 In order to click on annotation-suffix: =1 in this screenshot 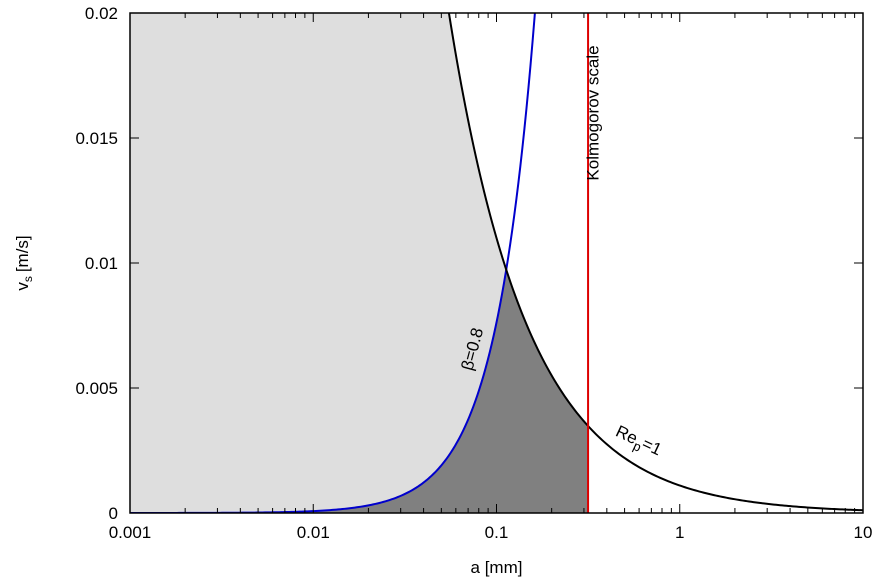, I will do `click(652, 446)`.